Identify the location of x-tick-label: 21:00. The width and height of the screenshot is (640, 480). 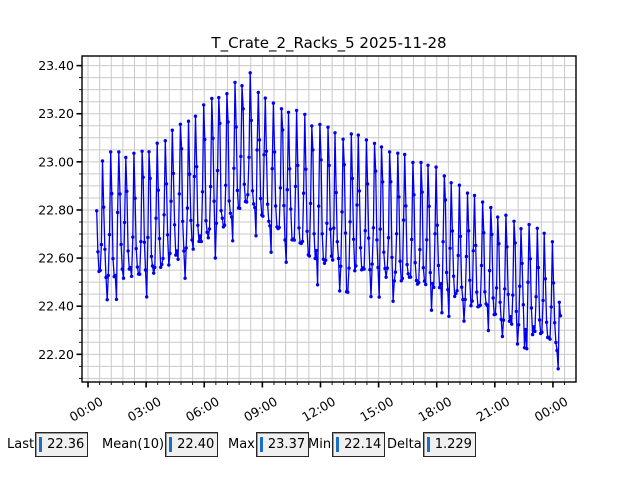
(493, 409).